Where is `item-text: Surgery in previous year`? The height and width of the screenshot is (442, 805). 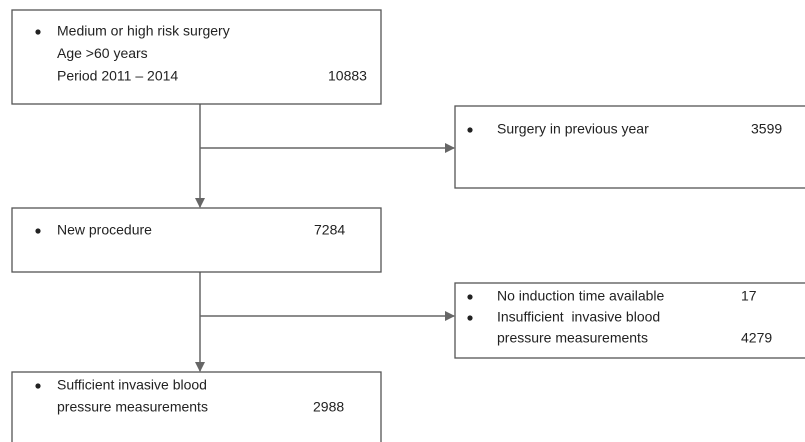 item-text: Surgery in previous year is located at coordinates (573, 129).